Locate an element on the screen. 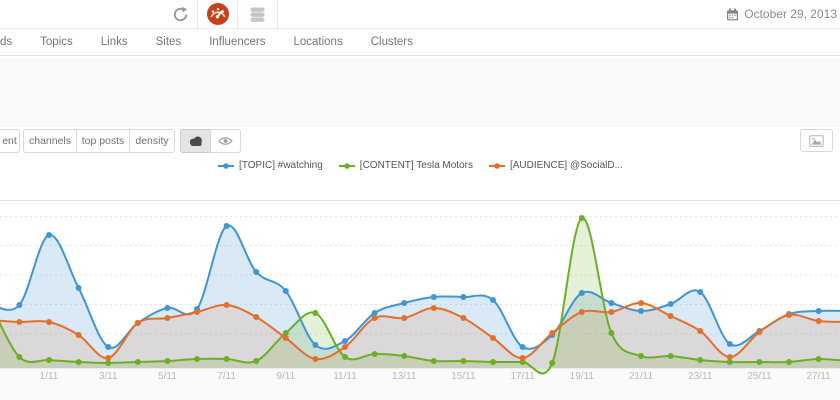 The image size is (840, 400). nav-tab-links: Links is located at coordinates (114, 42).